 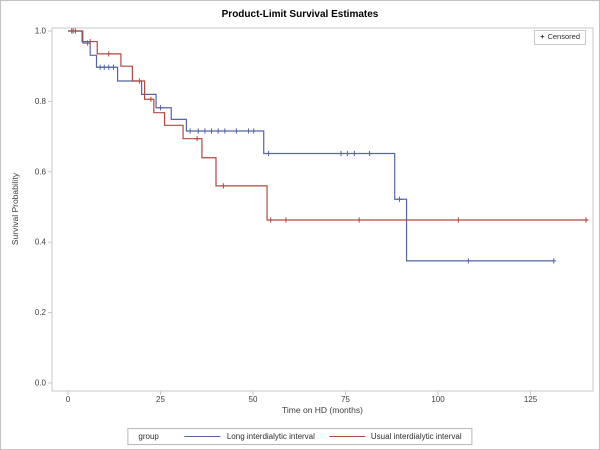 What do you see at coordinates (41, 383) in the screenshot?
I see `y-tick-label: 0.0` at bounding box center [41, 383].